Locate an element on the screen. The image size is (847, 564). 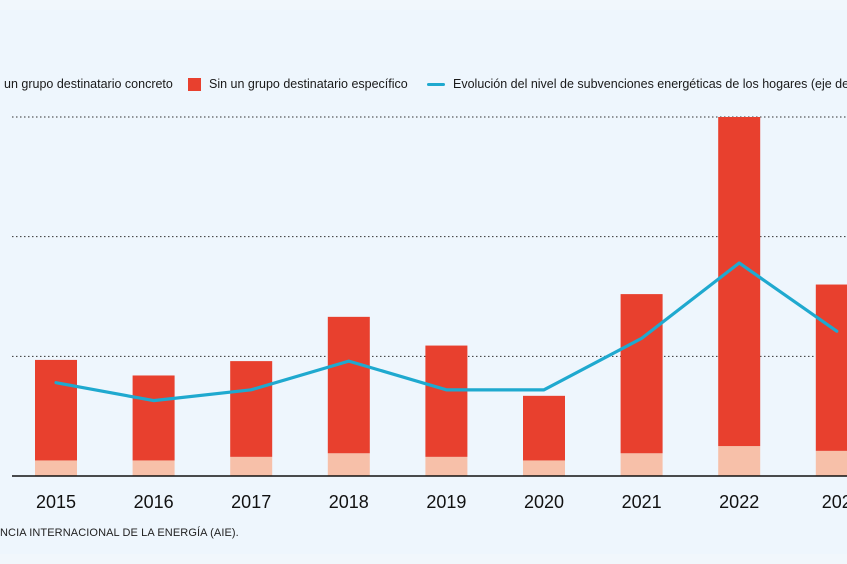
x-tick-label: 2021 is located at coordinates (642, 502).